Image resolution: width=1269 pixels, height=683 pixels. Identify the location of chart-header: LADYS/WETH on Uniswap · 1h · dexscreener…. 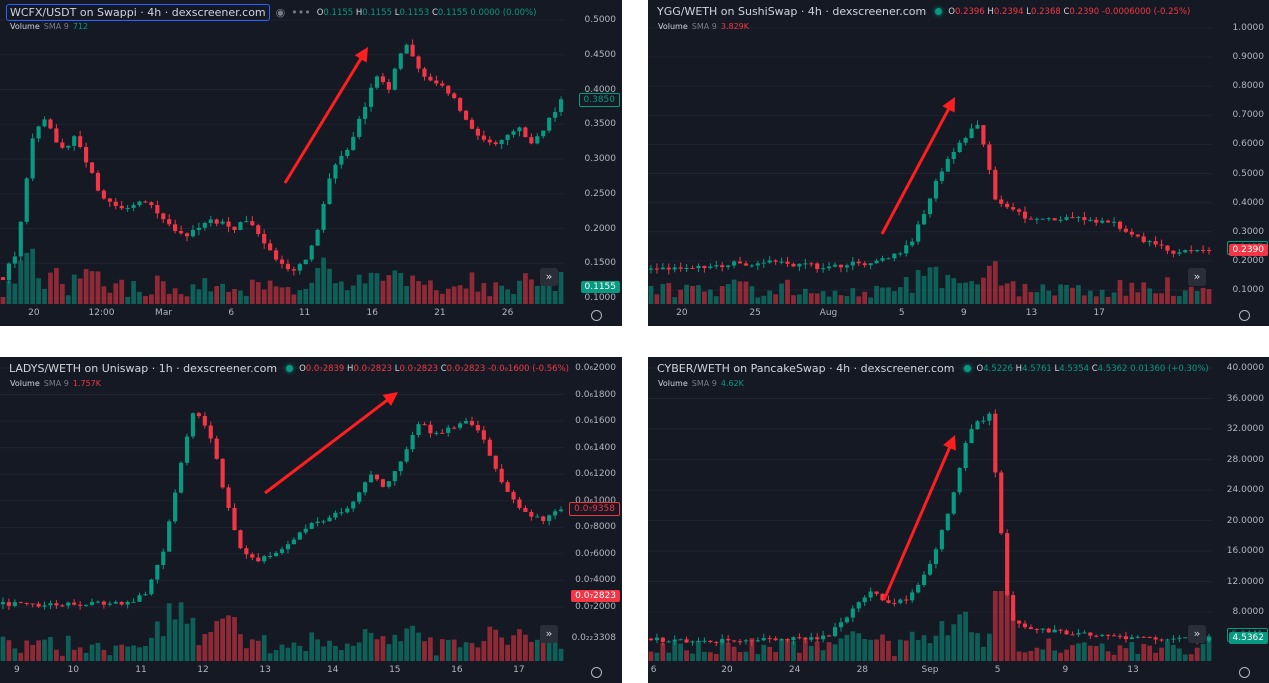
(287, 368).